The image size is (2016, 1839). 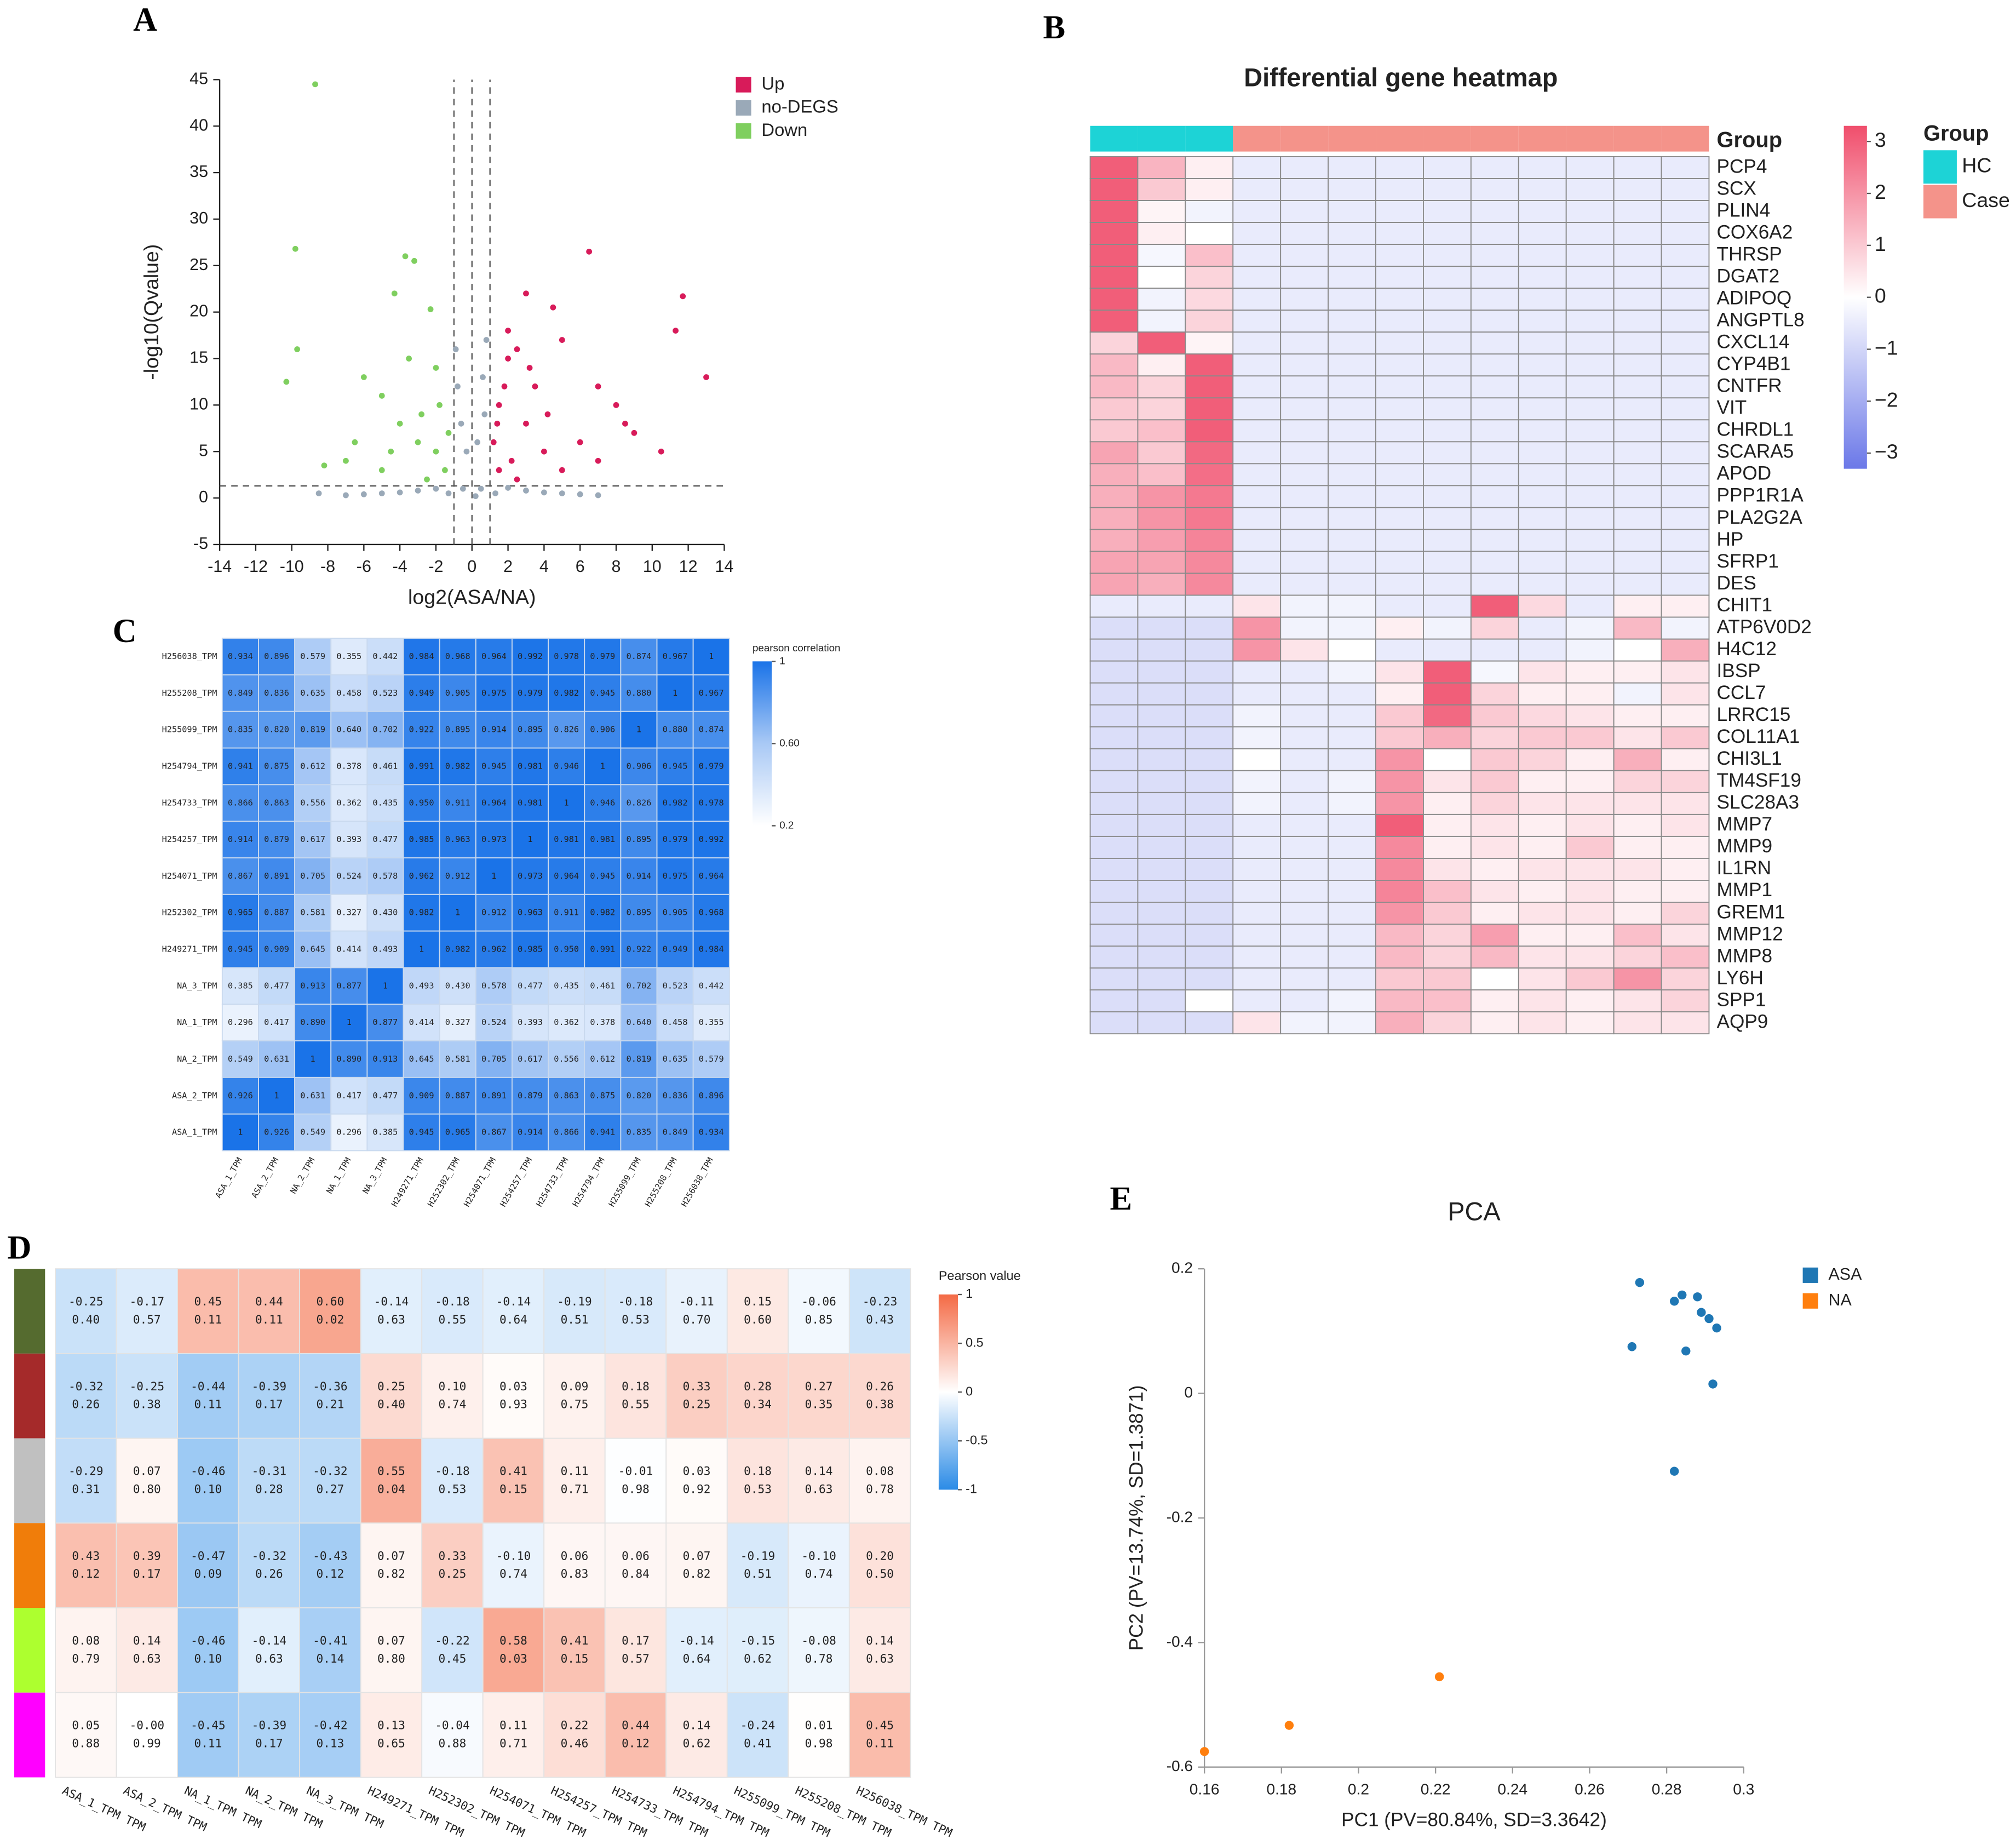 What do you see at coordinates (1956, 134) in the screenshot?
I see `group-legend-title: Group` at bounding box center [1956, 134].